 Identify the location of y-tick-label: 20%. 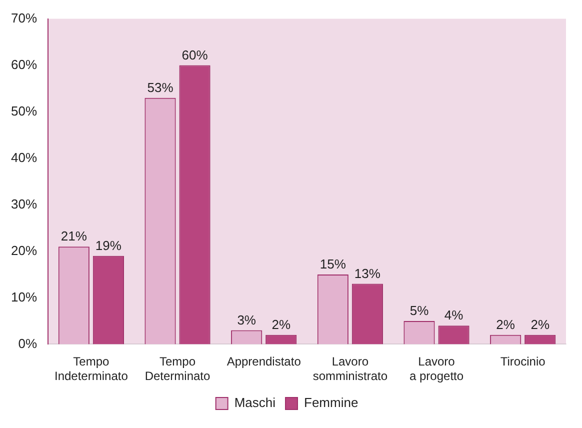
(24, 250).